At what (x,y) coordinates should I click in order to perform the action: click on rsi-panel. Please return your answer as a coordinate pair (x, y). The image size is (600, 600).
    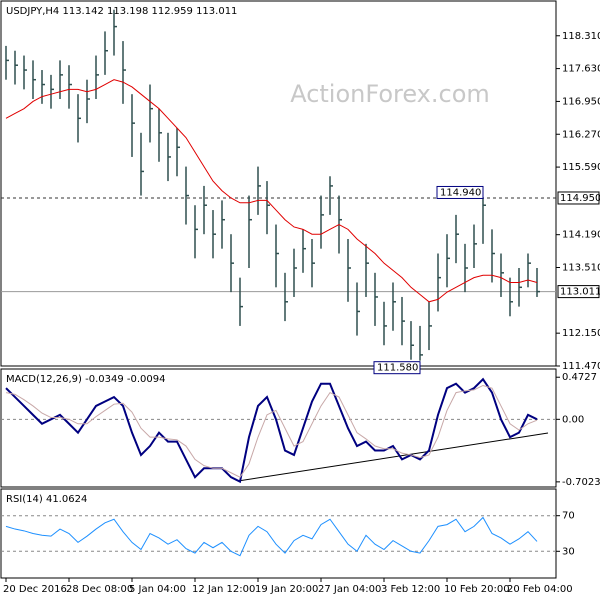
    Looking at the image, I should click on (278, 533).